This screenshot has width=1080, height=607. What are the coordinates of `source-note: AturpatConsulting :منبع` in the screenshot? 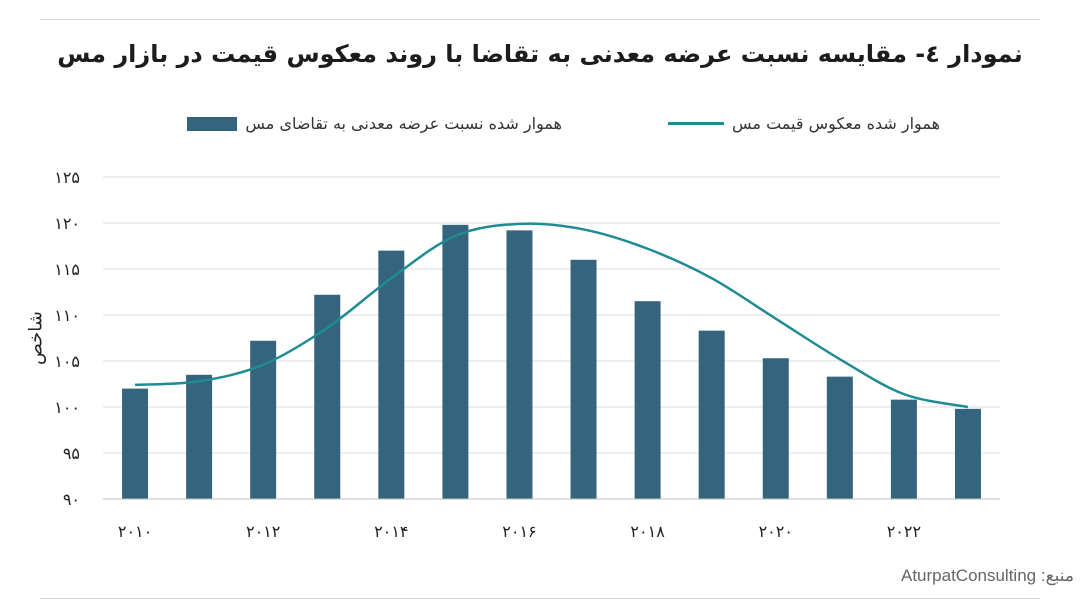 It's located at (987, 575).